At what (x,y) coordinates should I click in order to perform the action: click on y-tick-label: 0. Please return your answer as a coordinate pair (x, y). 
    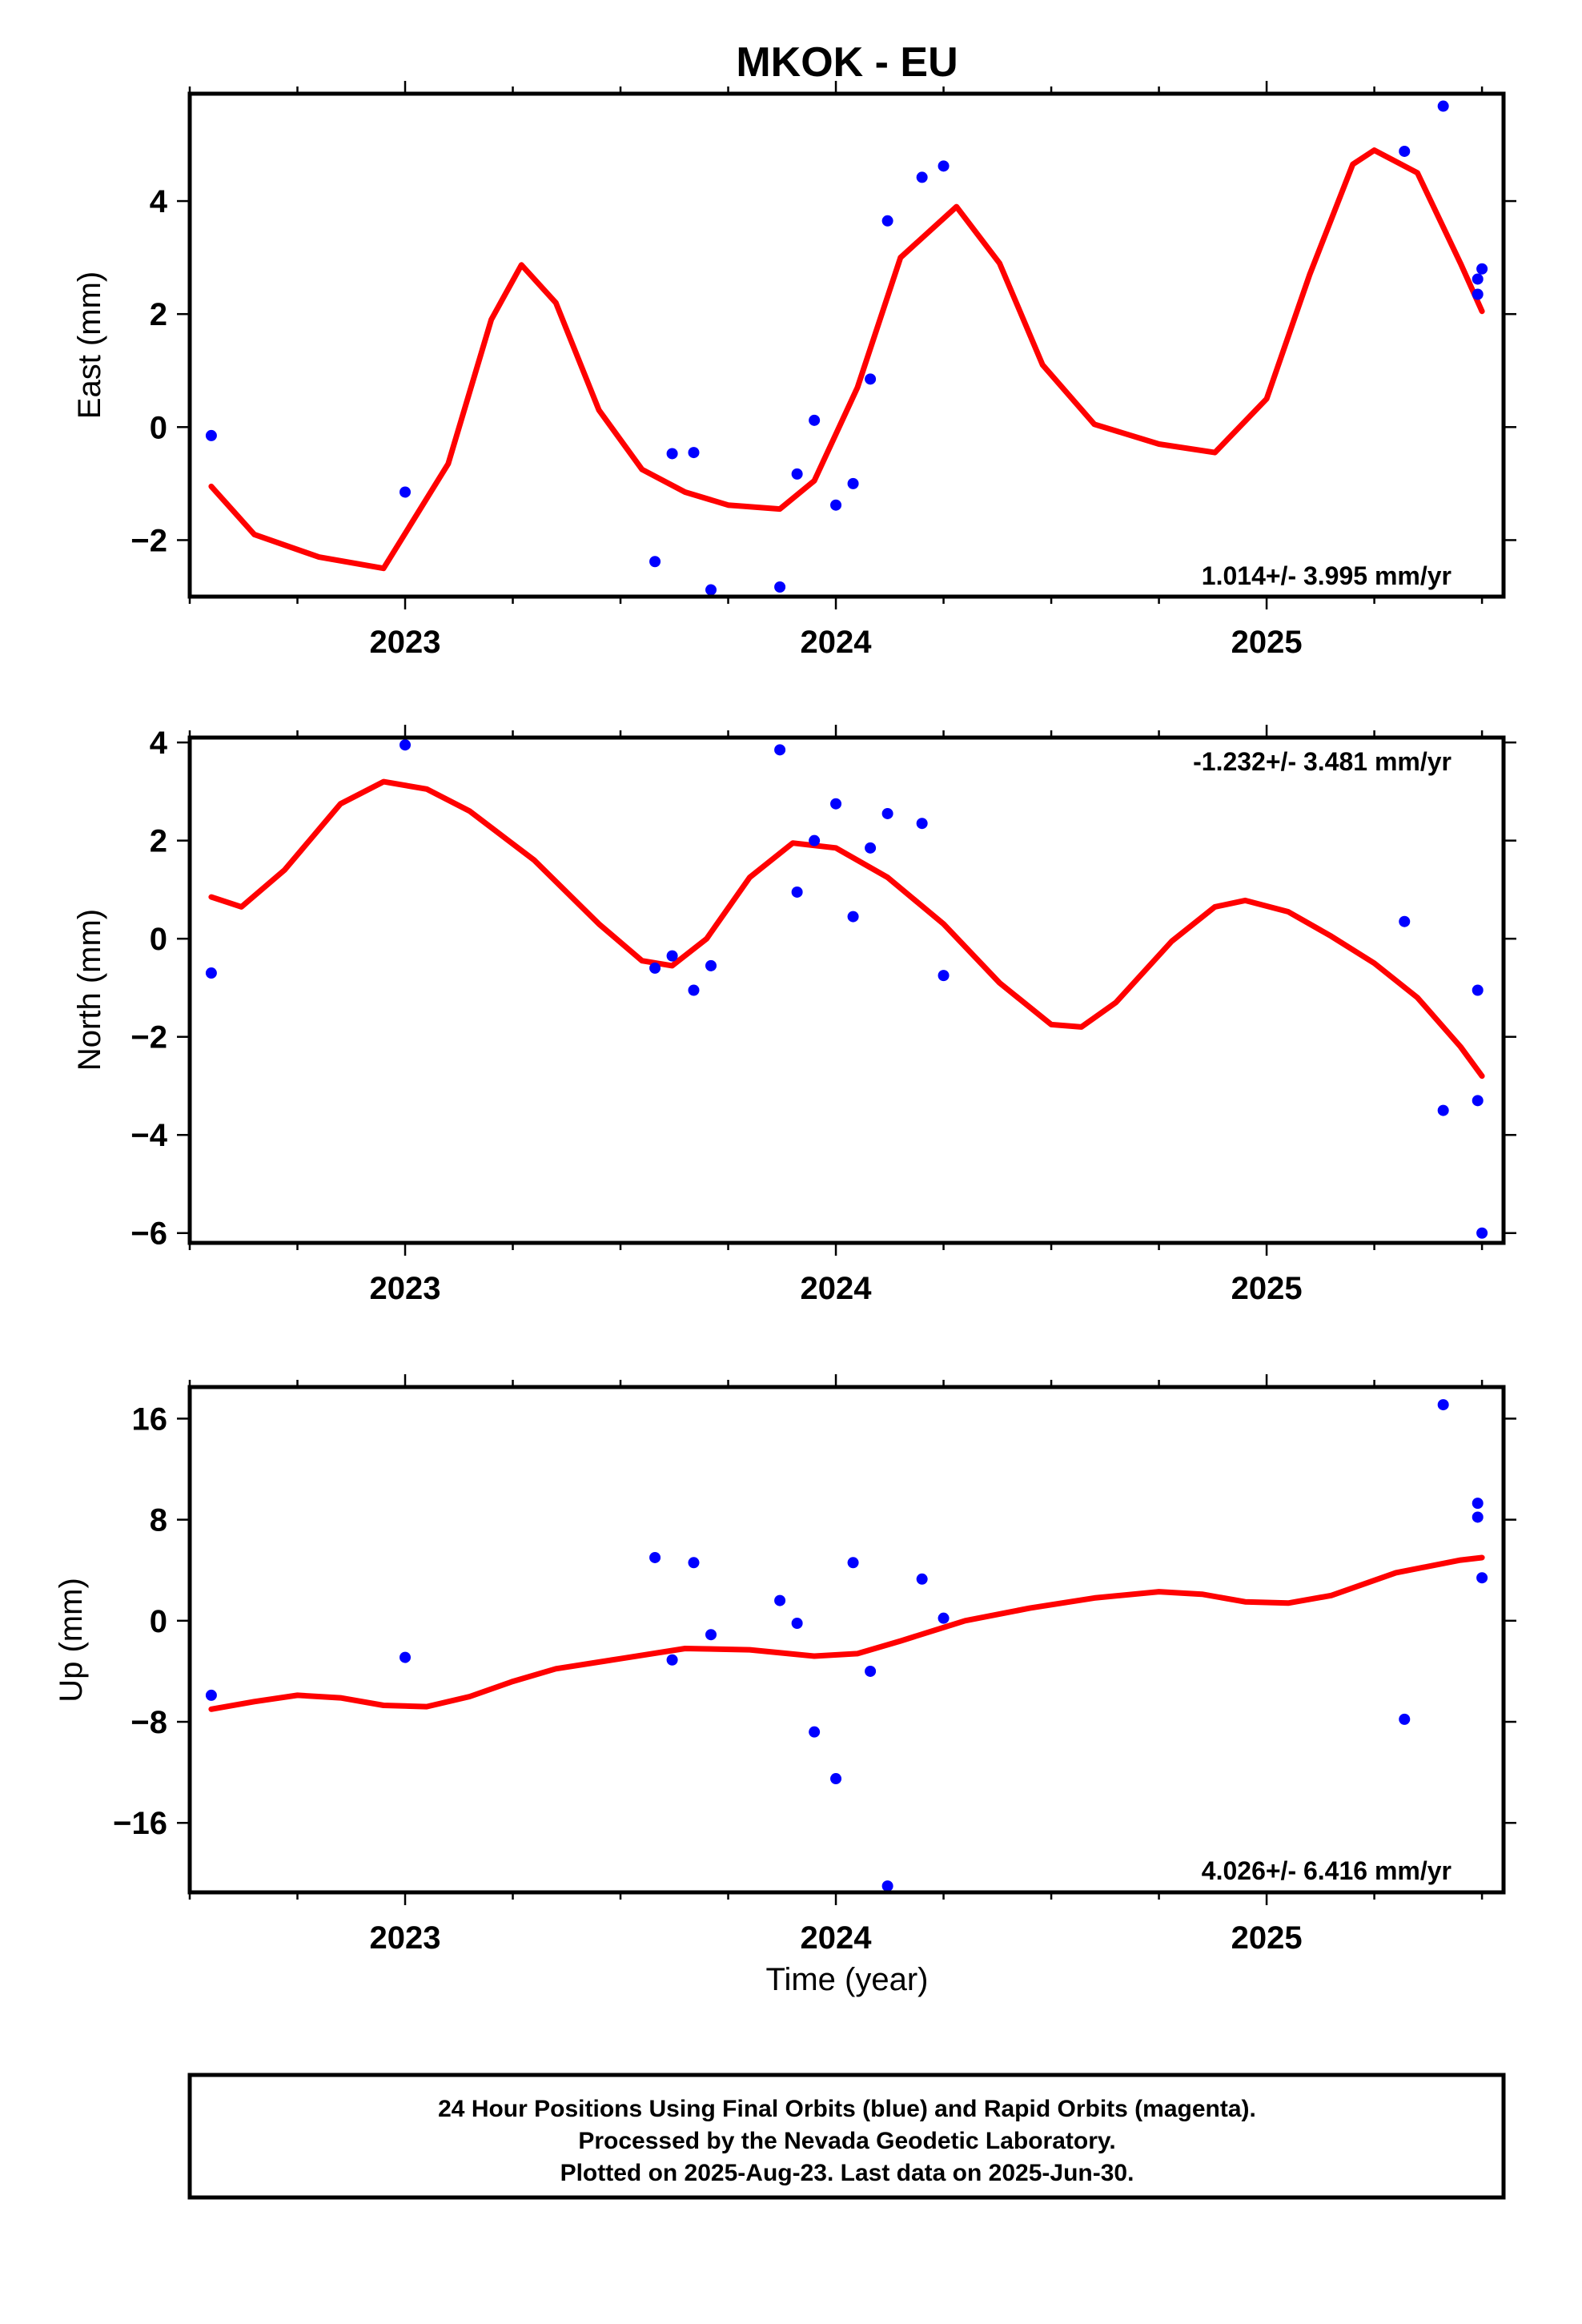
    Looking at the image, I should click on (158, 1621).